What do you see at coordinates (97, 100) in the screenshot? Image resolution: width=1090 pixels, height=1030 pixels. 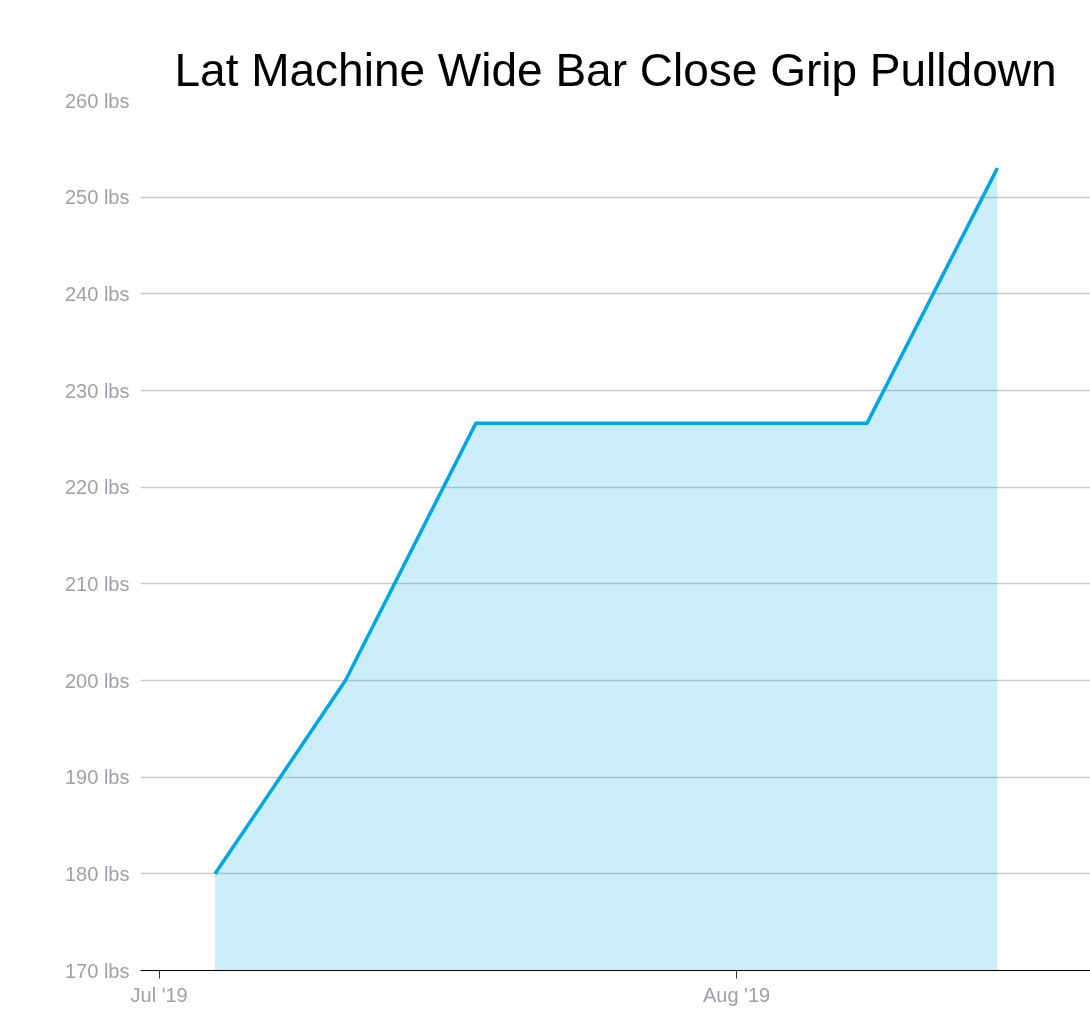 I see `y-tick-label: 260 lbs` at bounding box center [97, 100].